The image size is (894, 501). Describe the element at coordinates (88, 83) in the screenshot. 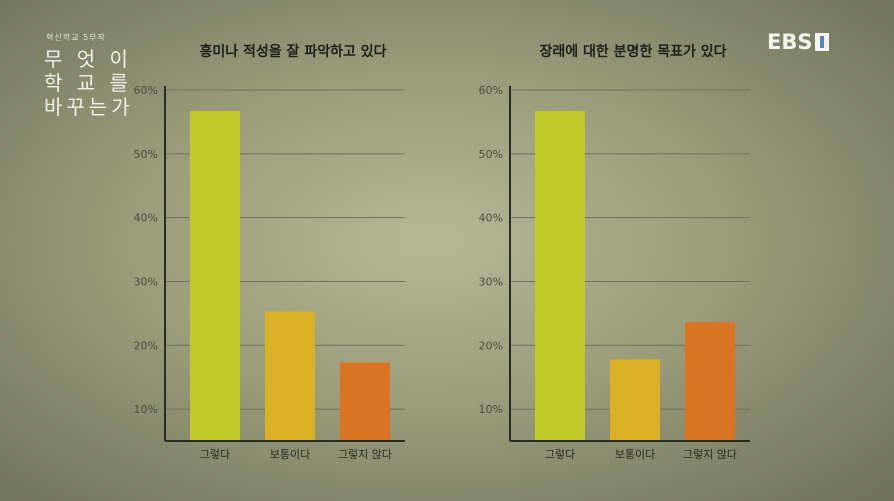

I see `program-title-line-2: 학 교 를` at that location.